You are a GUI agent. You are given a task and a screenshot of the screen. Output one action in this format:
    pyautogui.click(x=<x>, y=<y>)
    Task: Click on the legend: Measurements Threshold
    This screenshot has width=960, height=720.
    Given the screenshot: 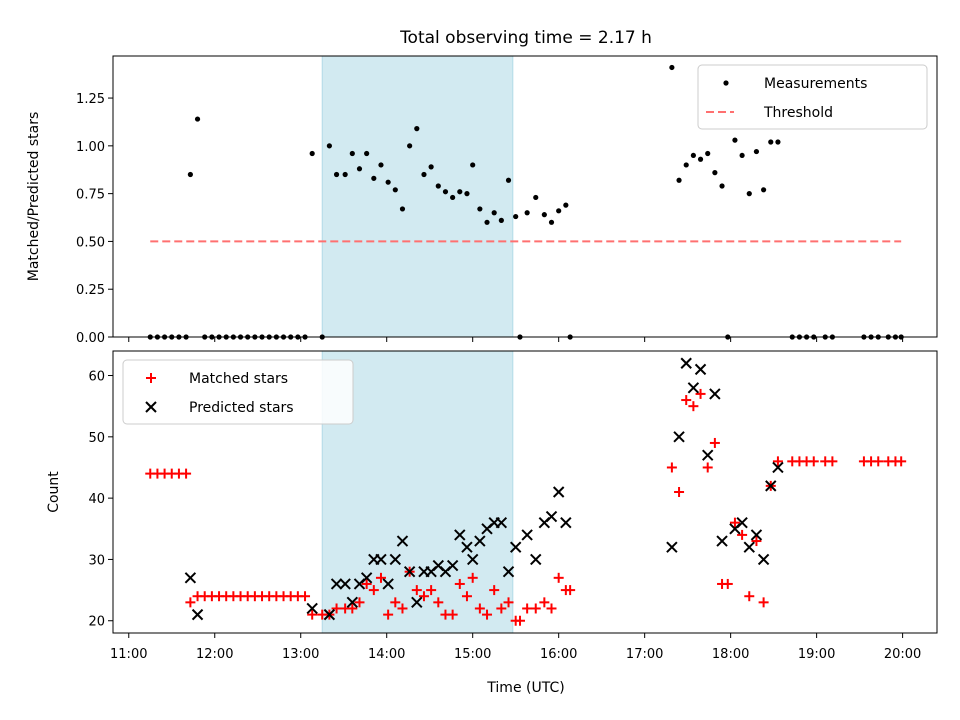 What is the action you would take?
    pyautogui.click(x=812, y=97)
    